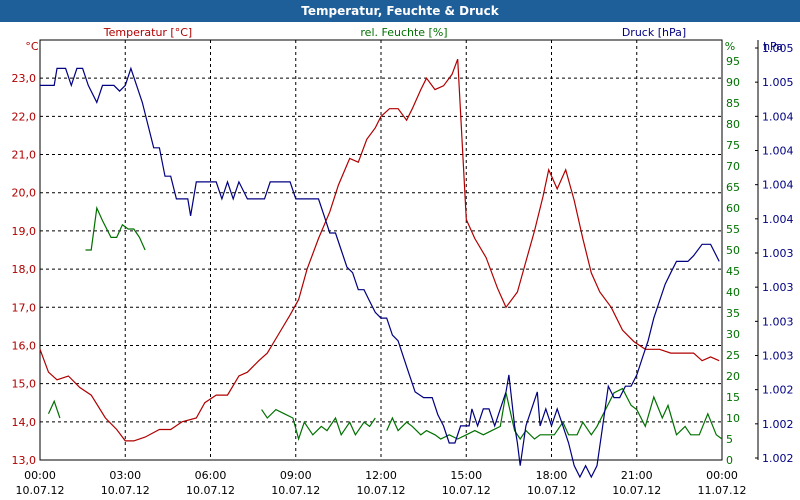 The image size is (800, 500). Describe the element at coordinates (24, 155) in the screenshot. I see `temperature-tick-label: 21,0` at that location.